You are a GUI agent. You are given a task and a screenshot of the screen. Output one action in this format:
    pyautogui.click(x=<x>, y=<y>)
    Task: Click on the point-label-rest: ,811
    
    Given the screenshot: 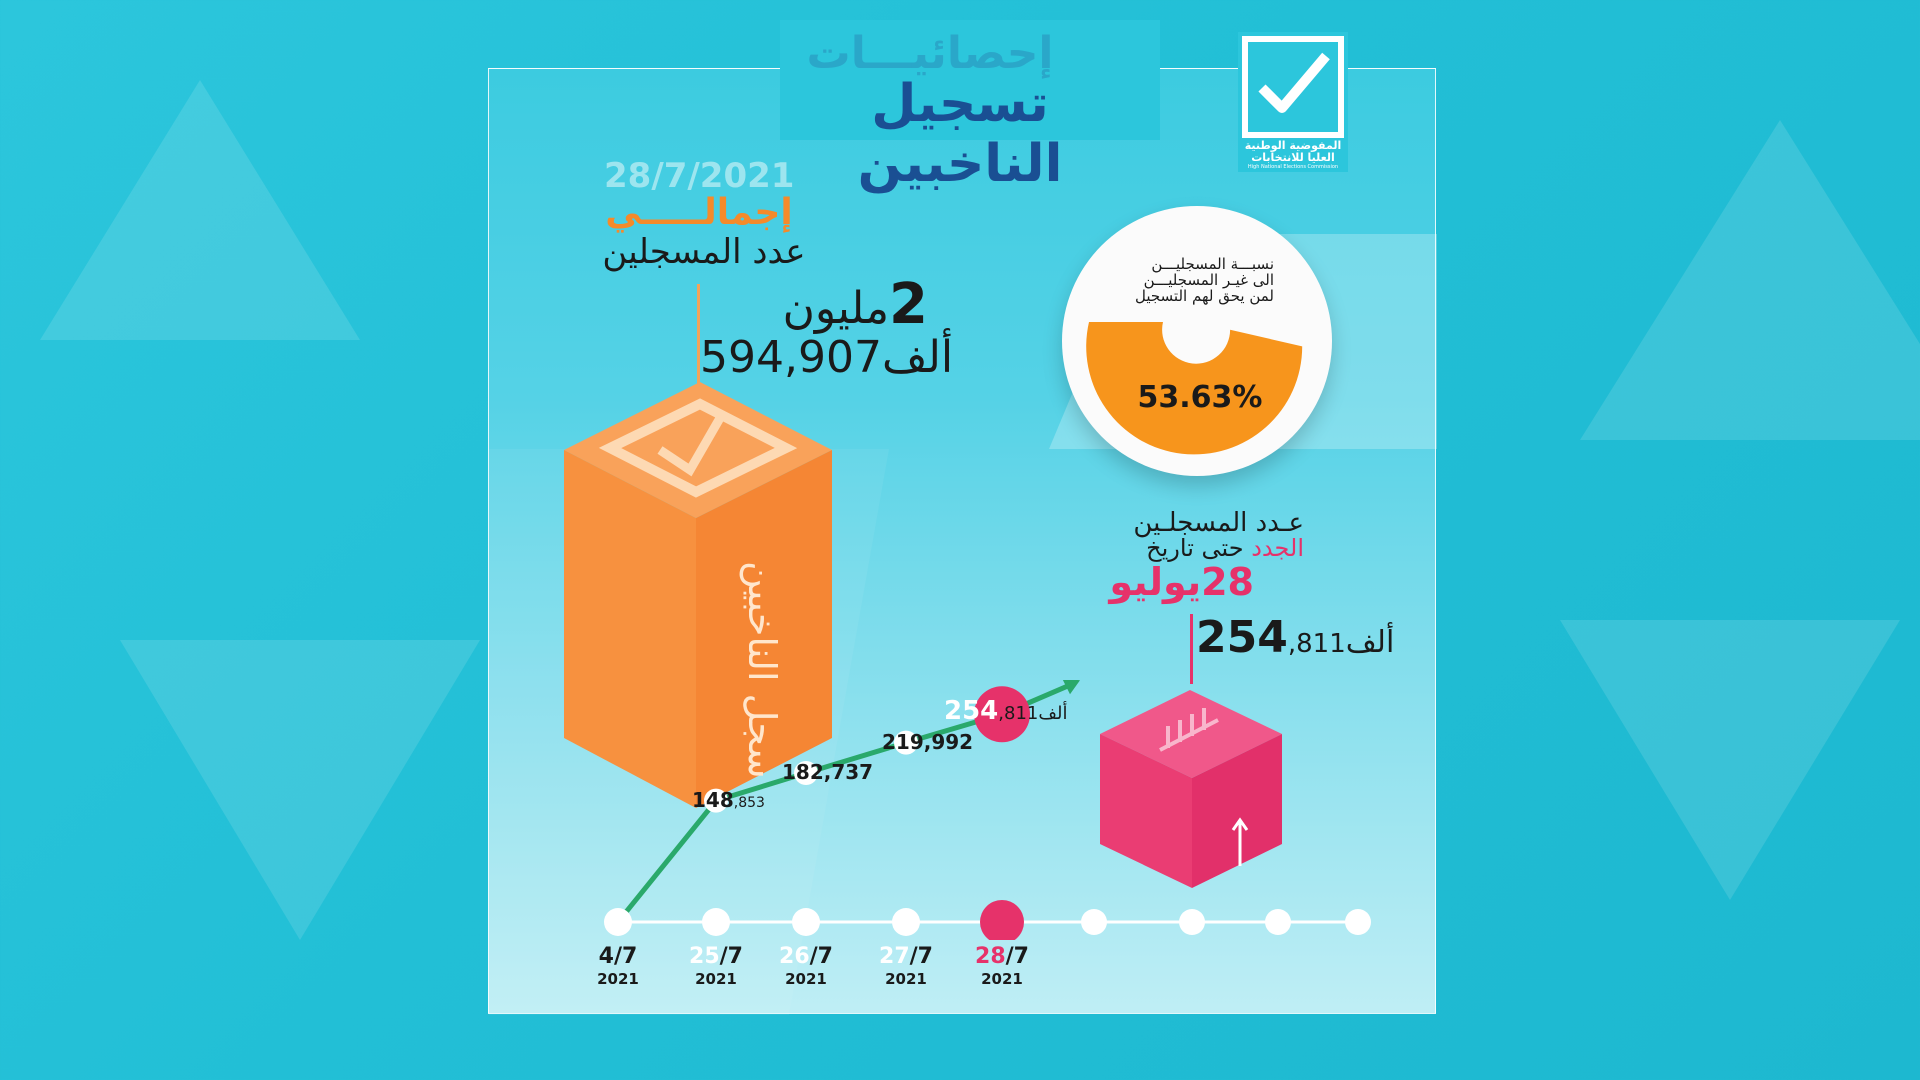 What is the action you would take?
    pyautogui.click(x=1018, y=714)
    